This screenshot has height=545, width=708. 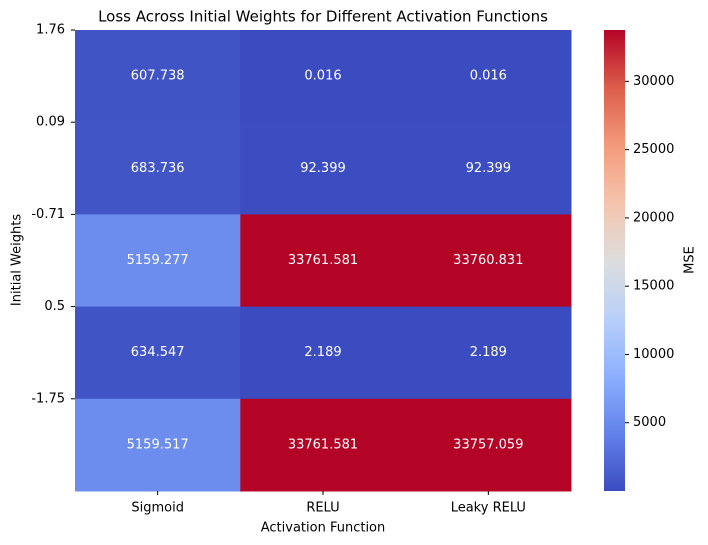 I want to click on cell-label: 607.738, so click(x=158, y=76).